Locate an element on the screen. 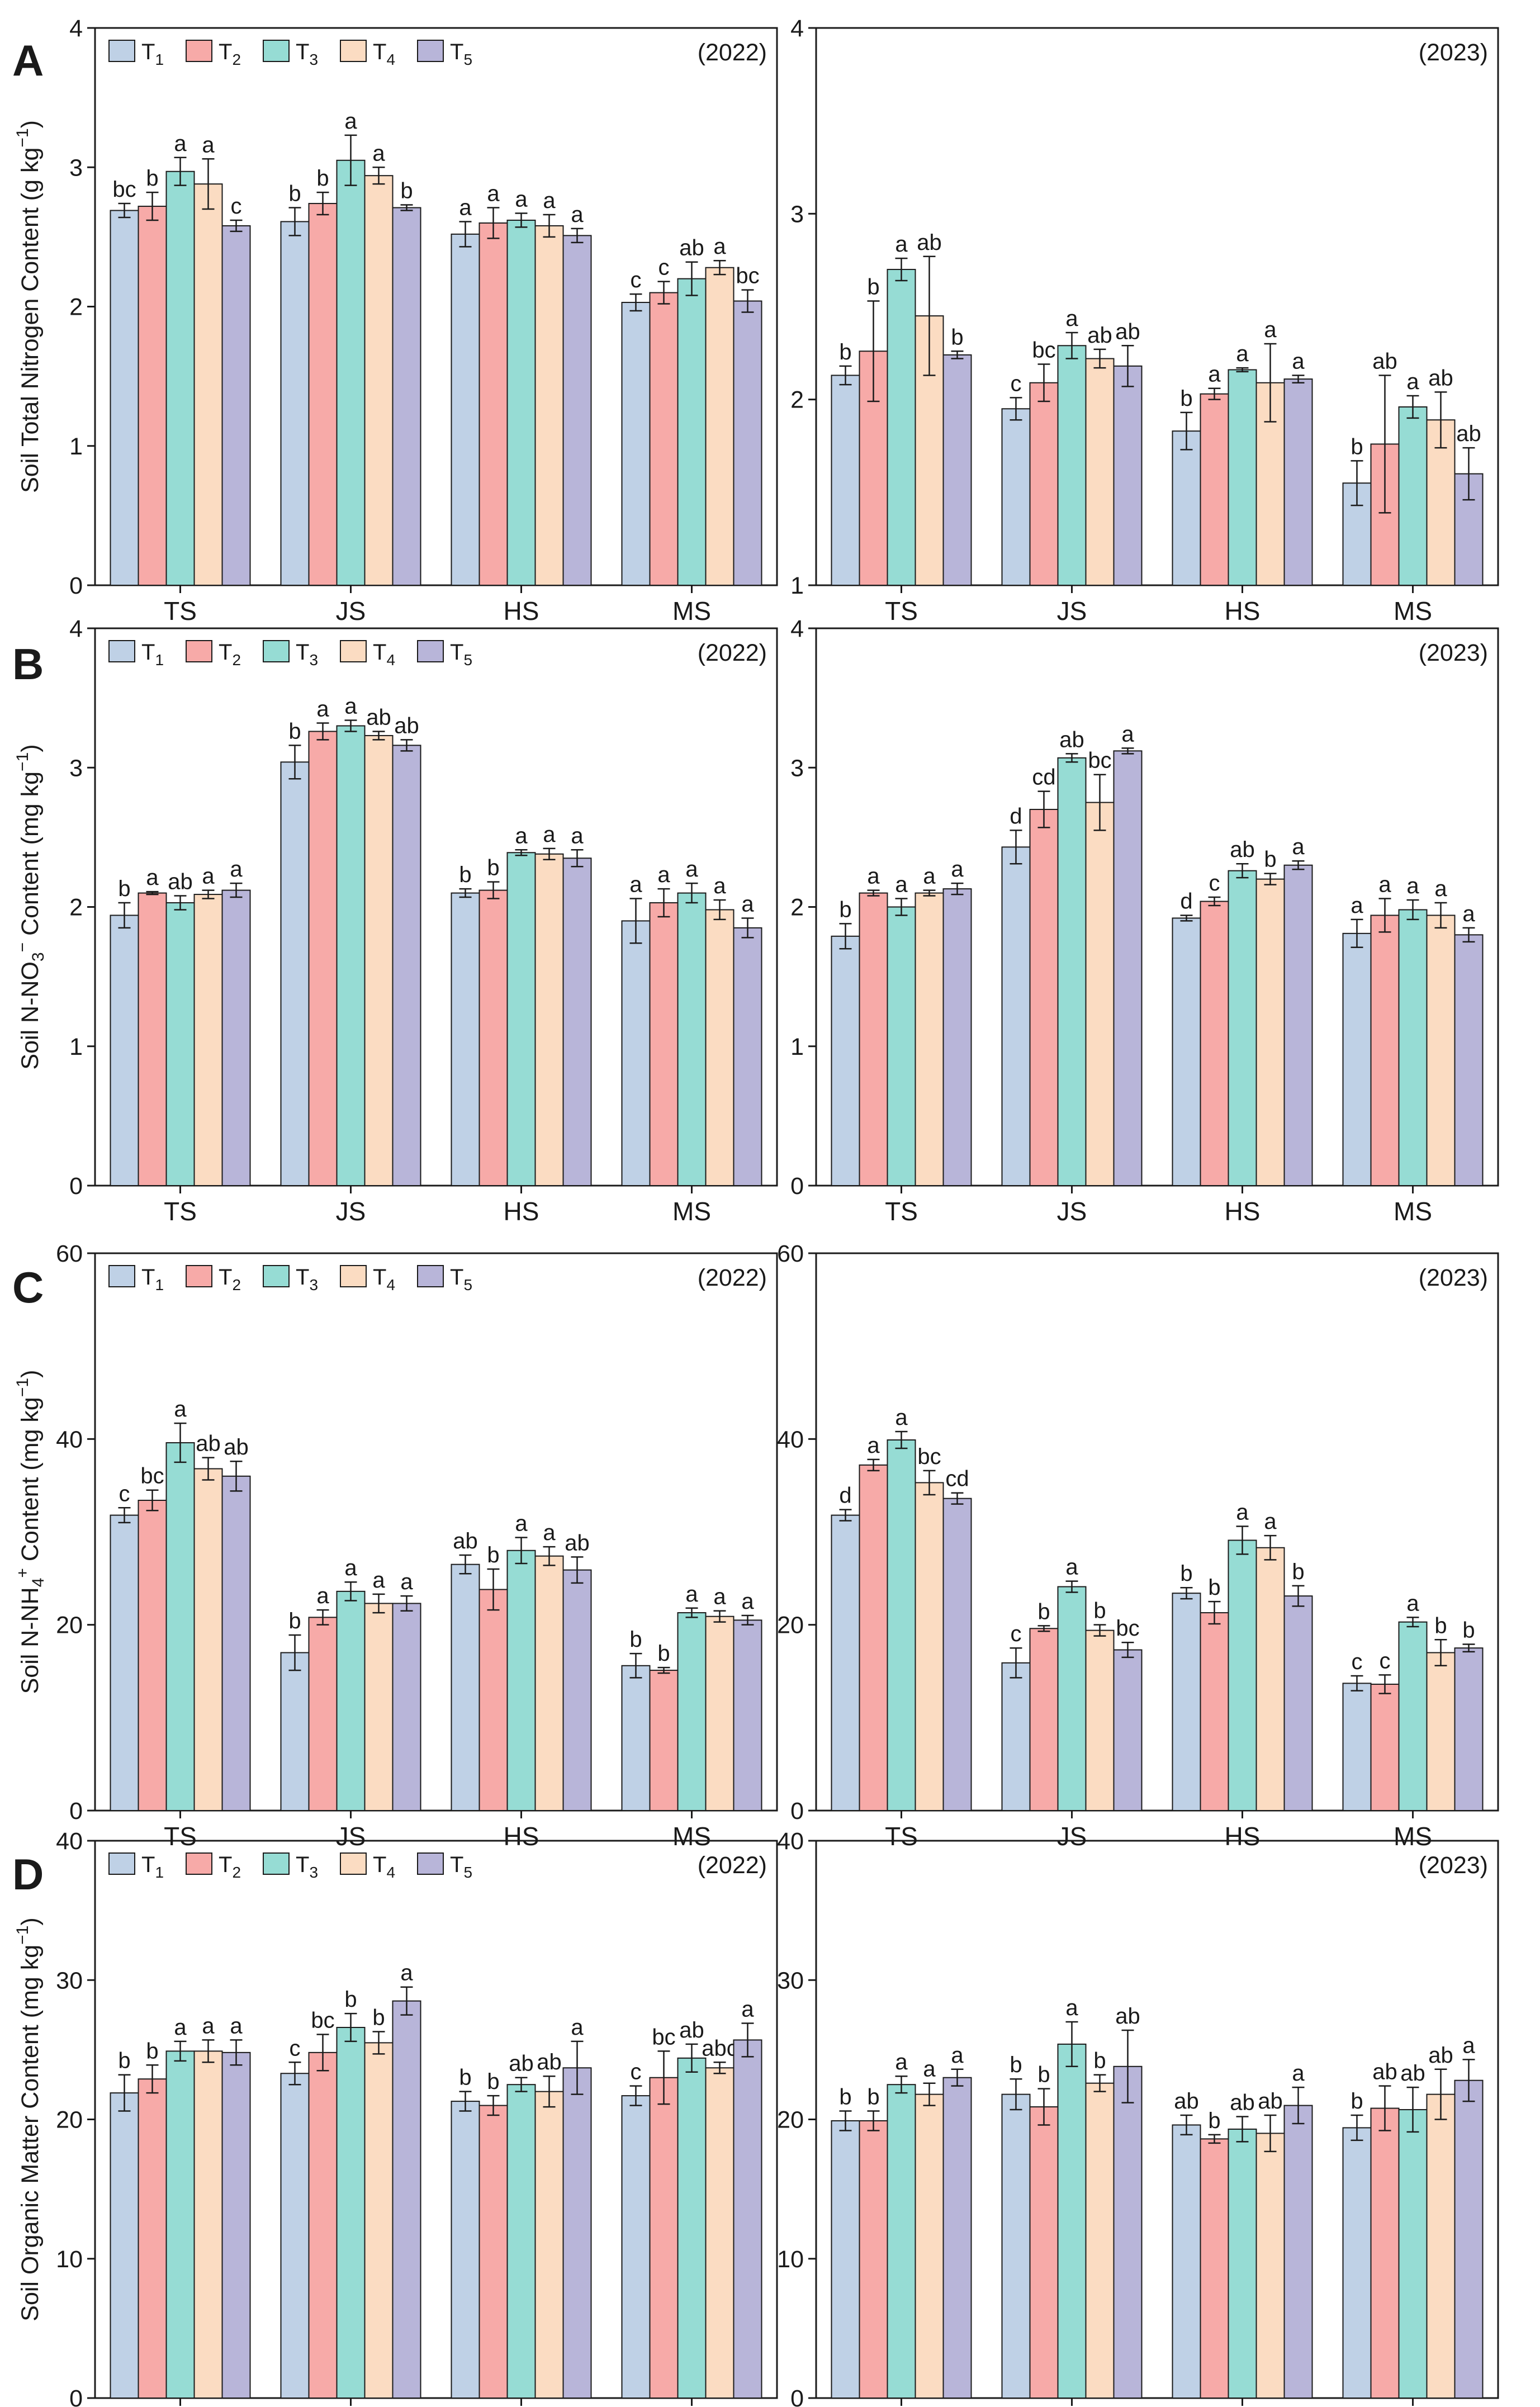  legend-label: T1 is located at coordinates (152, 1866).